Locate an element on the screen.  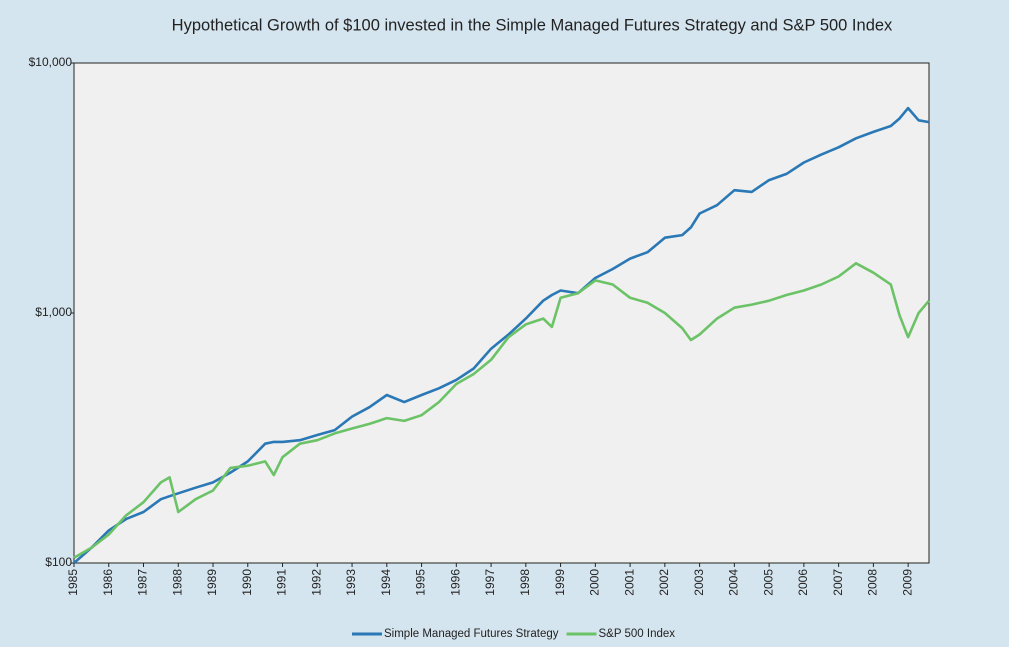
x-tick-label: 1995 is located at coordinates (421, 582).